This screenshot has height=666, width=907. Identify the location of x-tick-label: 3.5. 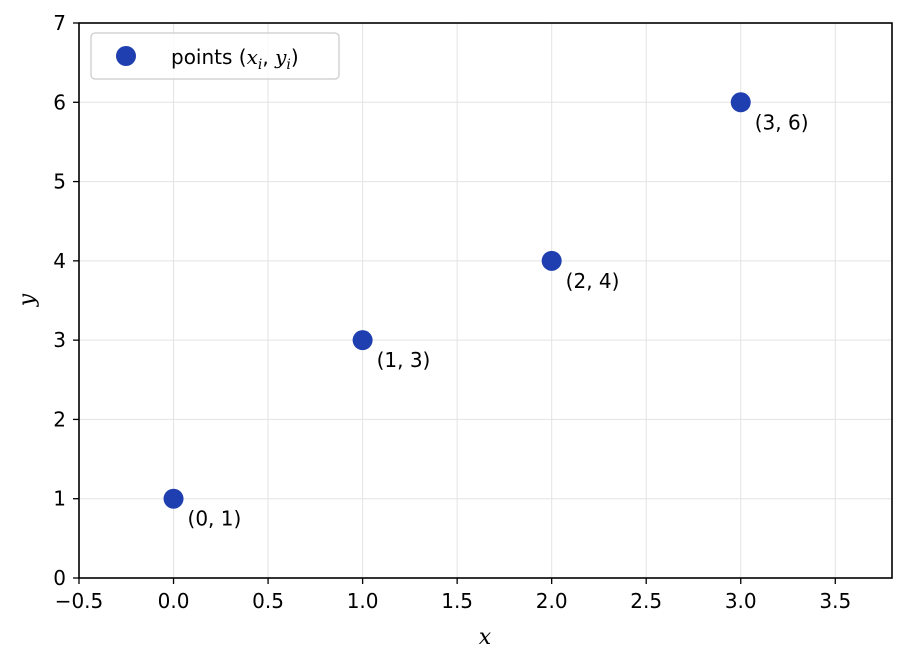
(835, 601).